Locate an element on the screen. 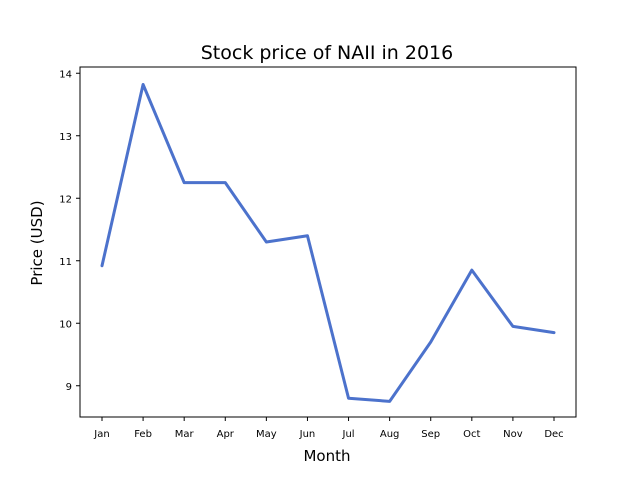 The height and width of the screenshot is (480, 640). y-axis-title: Price (USD) is located at coordinates (37, 242).